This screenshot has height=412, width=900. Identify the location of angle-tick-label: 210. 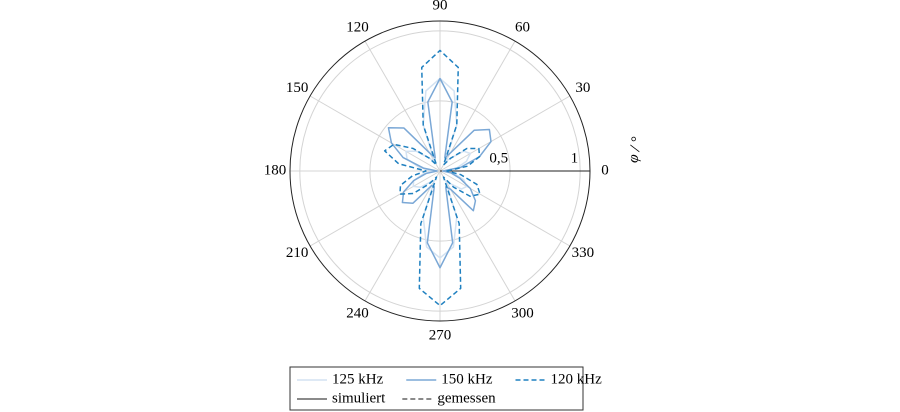
(297, 253).